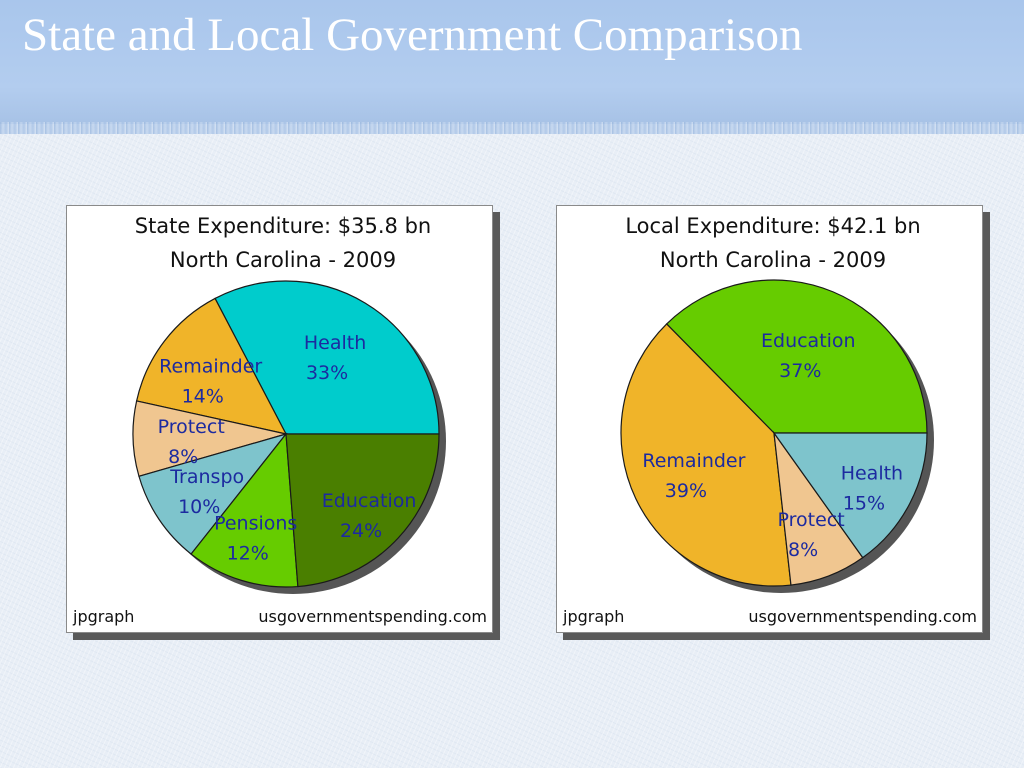 The width and height of the screenshot is (1024, 768). Describe the element at coordinates (248, 554) in the screenshot. I see `slice-percent-pensions: 12%` at that location.